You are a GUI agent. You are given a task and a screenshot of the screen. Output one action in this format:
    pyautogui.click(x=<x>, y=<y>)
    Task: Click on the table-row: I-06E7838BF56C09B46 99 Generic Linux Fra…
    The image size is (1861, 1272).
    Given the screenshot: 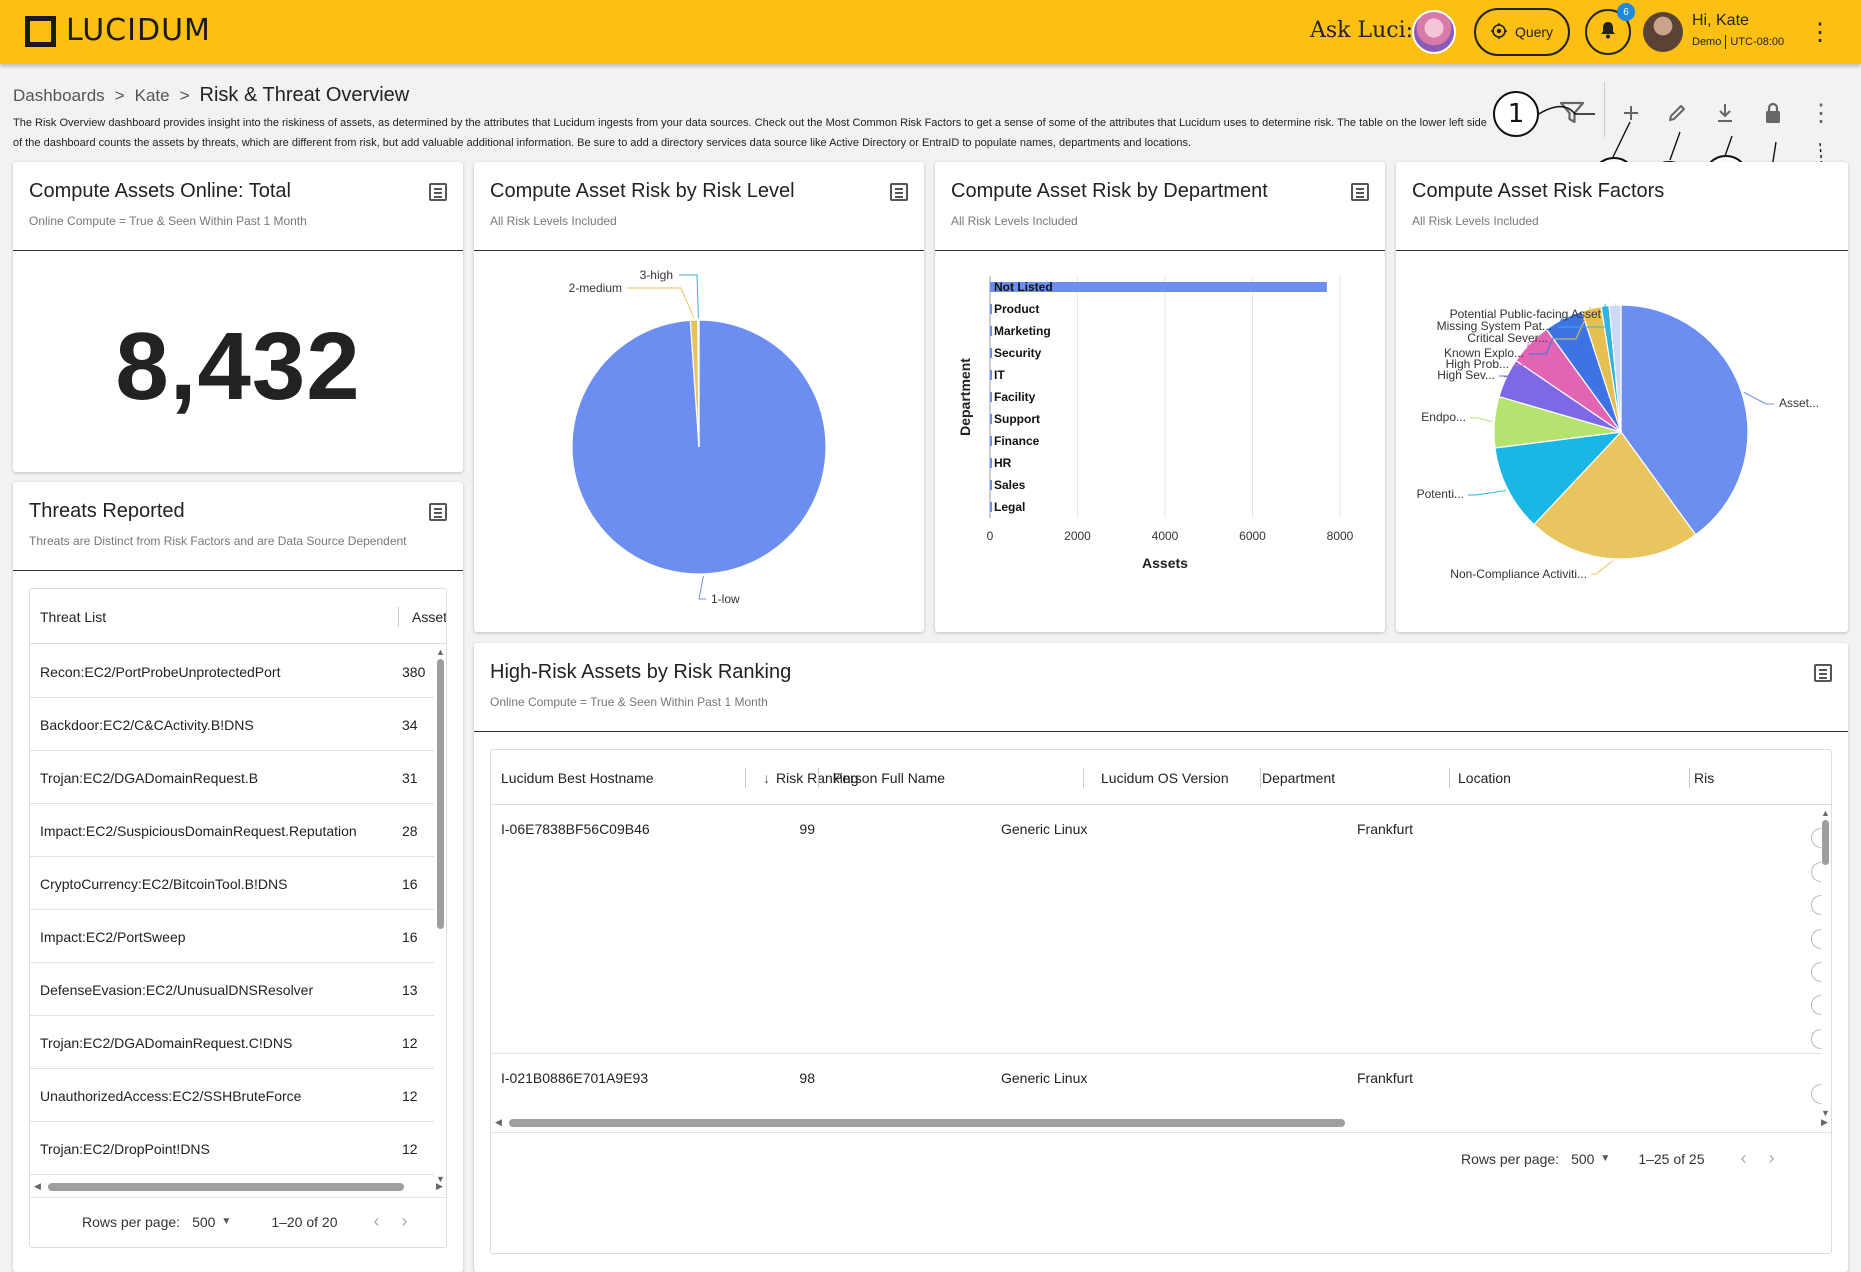 What is the action you would take?
    pyautogui.click(x=1156, y=930)
    